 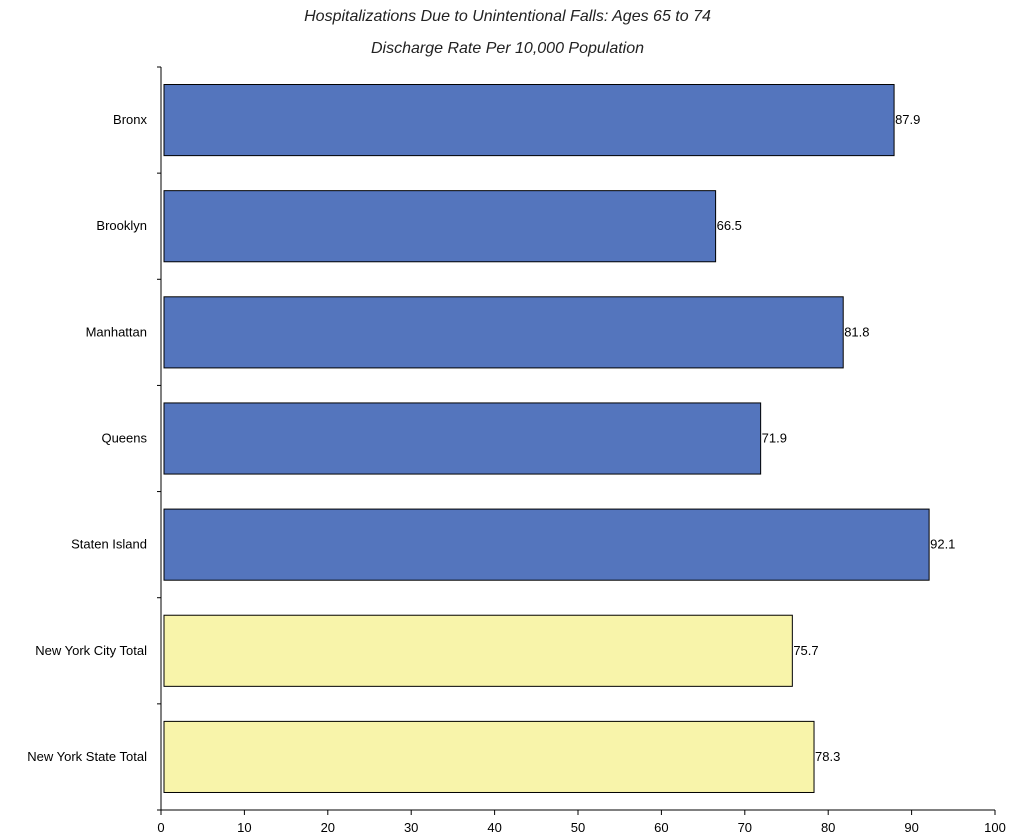 I want to click on chart-subtitle: Discharge Rate Per 10,000 Population, so click(x=507, y=48).